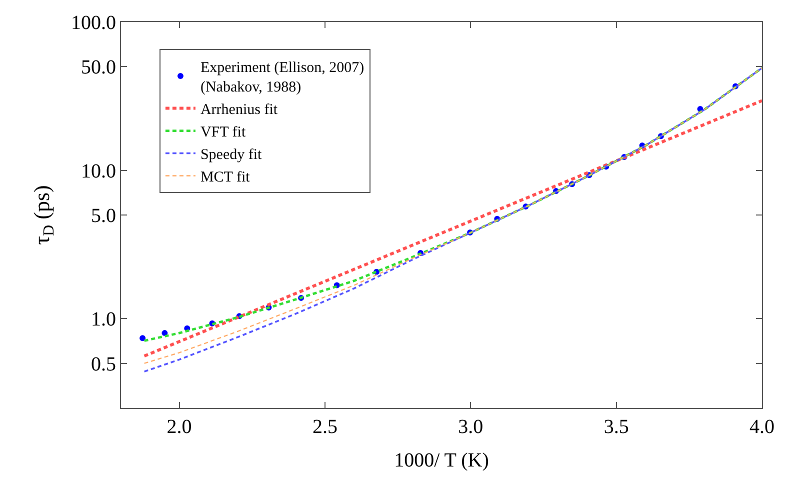 This screenshot has height=479, width=787. I want to click on x-axis-title: 1000/ T (K), so click(441, 461).